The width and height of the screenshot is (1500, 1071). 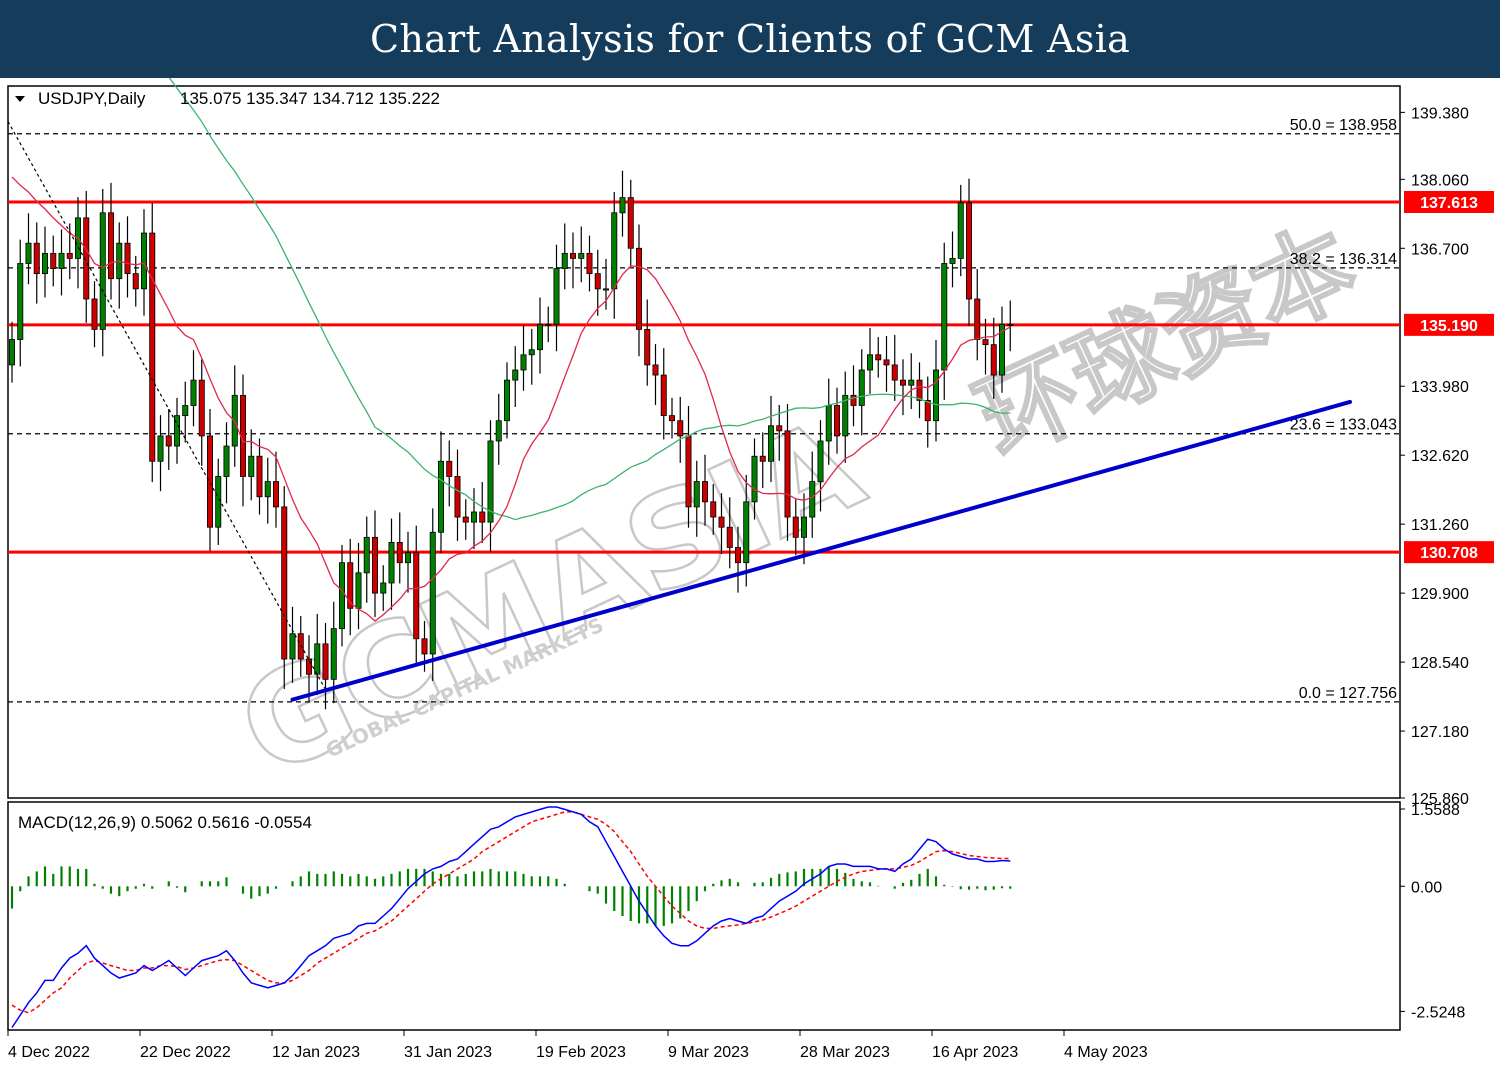 What do you see at coordinates (975, 1052) in the screenshot?
I see `date-tick-label: 16 Apr 2023` at bounding box center [975, 1052].